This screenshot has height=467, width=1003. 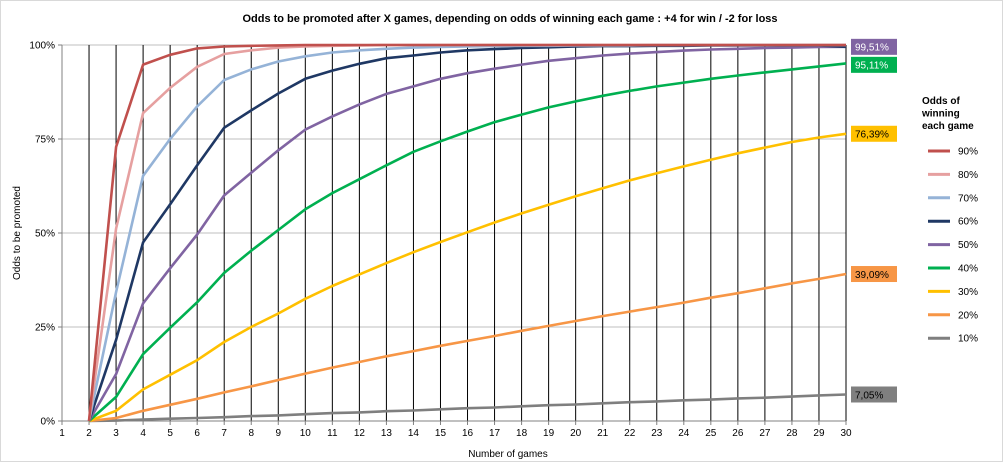 I want to click on data-label-text: 76,39%, so click(x=872, y=135).